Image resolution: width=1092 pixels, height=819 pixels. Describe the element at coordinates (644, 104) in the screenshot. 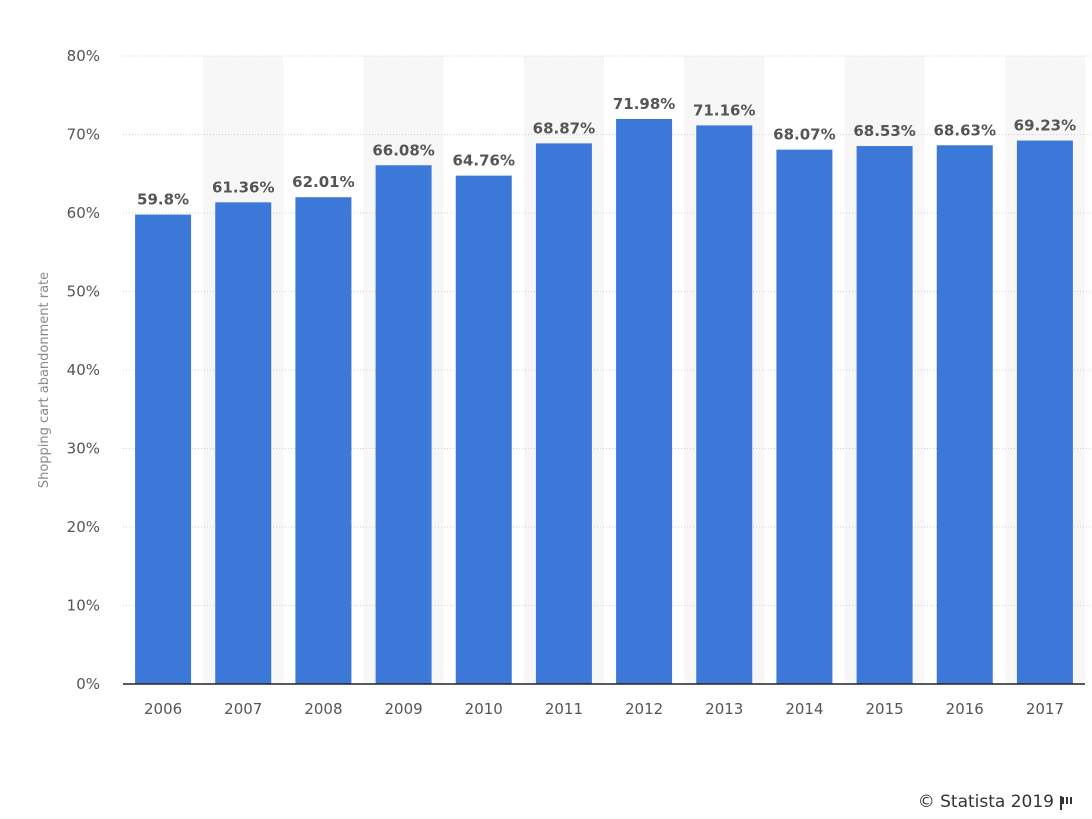

I see `bar-value-label: 71.98%` at that location.